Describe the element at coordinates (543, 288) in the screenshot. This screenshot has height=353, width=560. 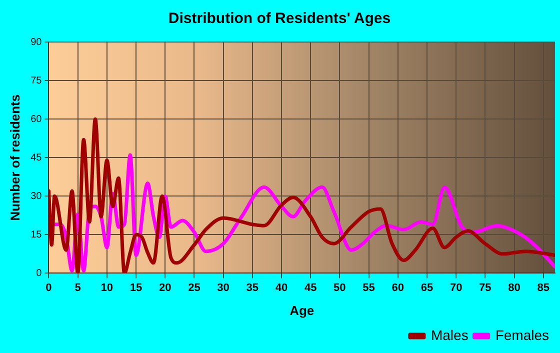
I see `x-tick-label: 85` at that location.